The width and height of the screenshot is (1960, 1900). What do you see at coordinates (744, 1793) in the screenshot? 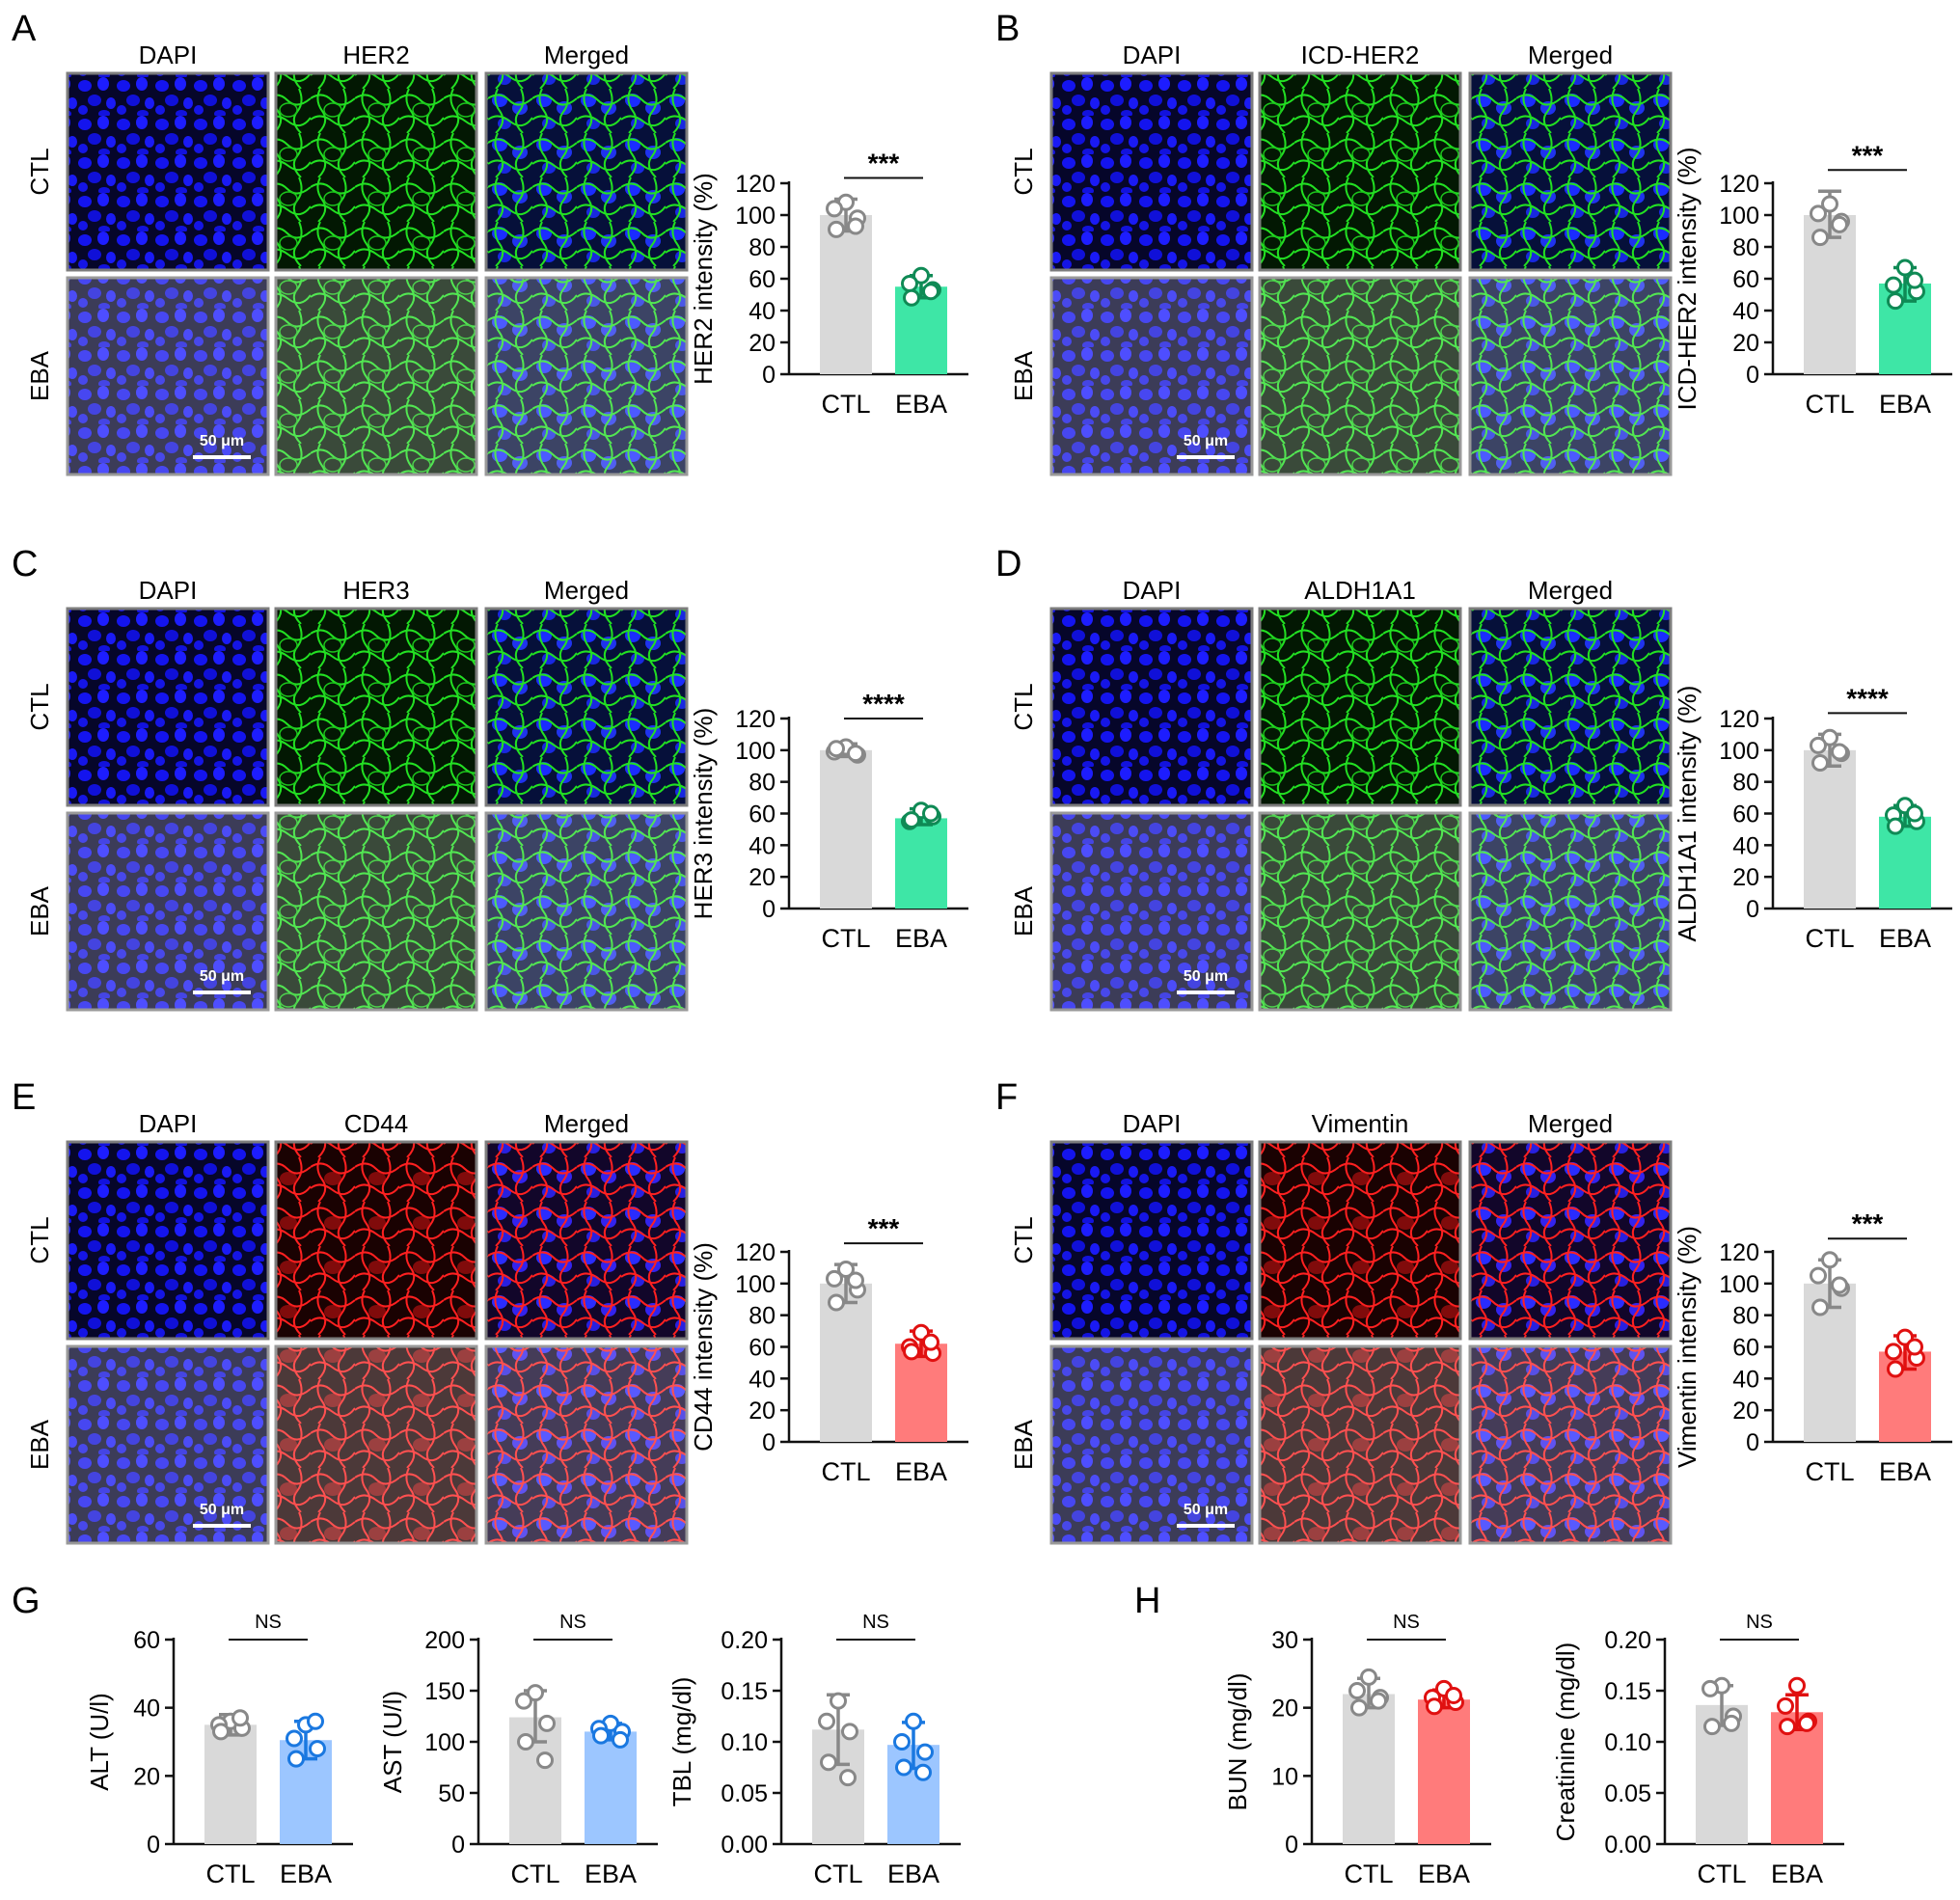
I see `y-tick-label: 0.05` at bounding box center [744, 1793].